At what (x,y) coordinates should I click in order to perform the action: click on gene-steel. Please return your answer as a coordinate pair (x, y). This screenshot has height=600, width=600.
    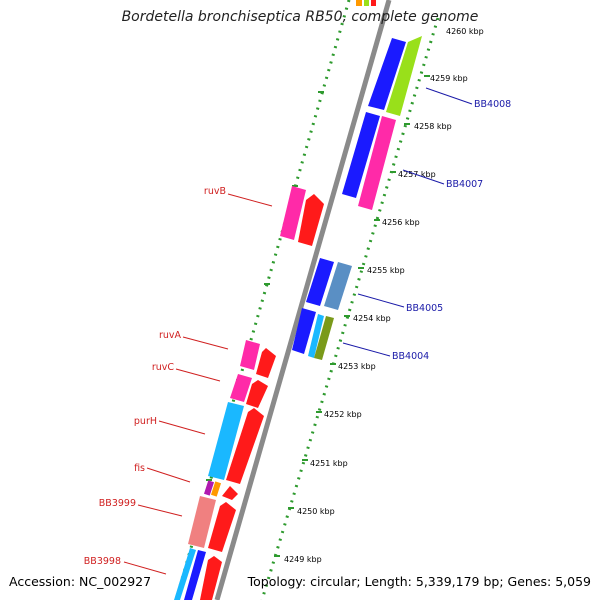
    Looking at the image, I should click on (338, 286).